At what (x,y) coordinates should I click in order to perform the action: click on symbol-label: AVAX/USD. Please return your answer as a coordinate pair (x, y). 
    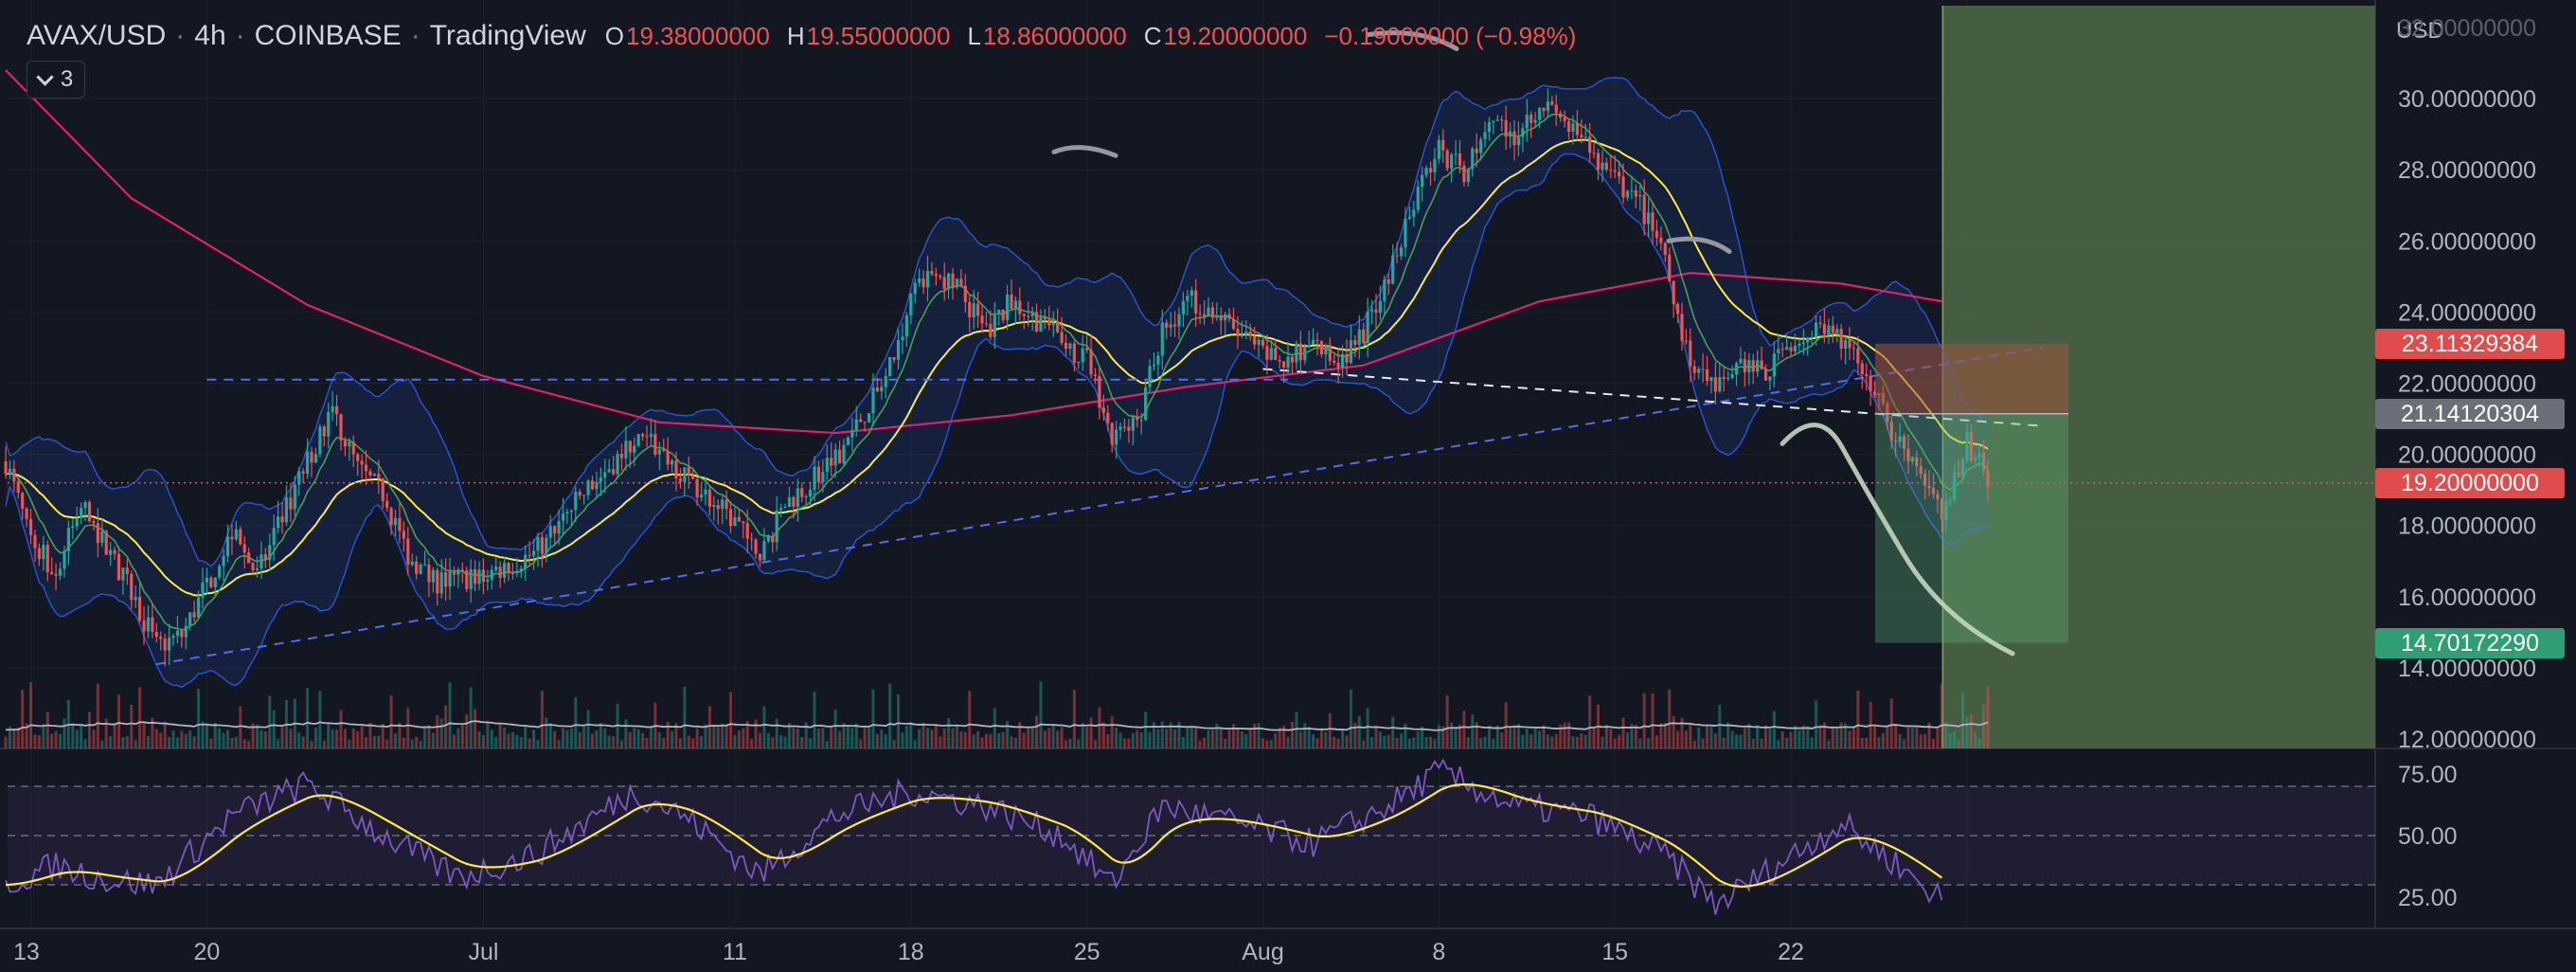
    Looking at the image, I should click on (97, 35).